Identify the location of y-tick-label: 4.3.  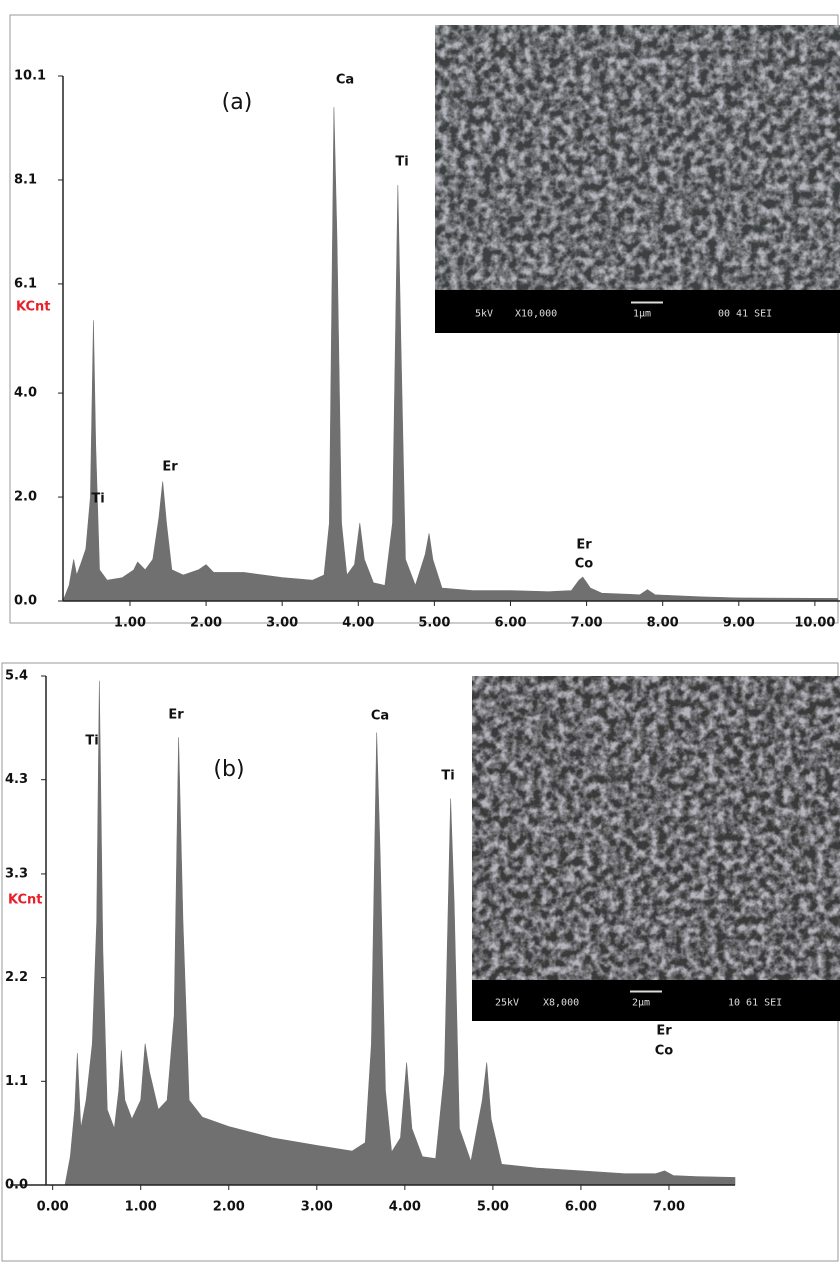
(16, 779).